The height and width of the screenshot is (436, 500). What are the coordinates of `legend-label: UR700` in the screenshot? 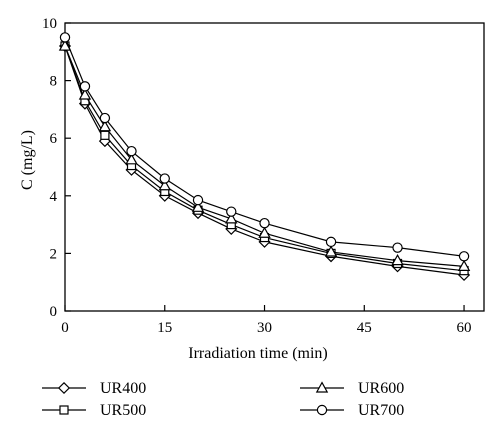 It's located at (381, 410).